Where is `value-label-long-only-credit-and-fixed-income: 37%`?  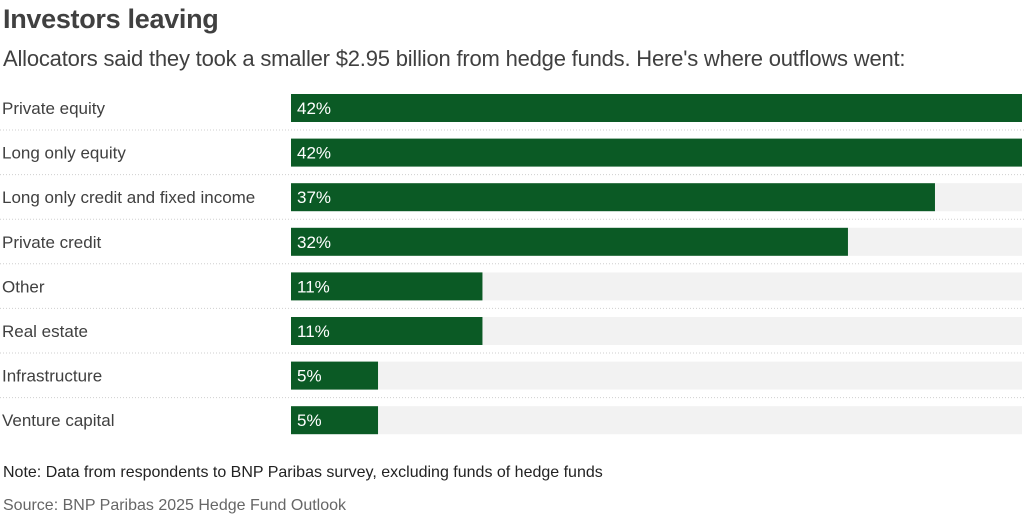
value-label-long-only-credit-and-fixed-income: 37% is located at coordinates (314, 197).